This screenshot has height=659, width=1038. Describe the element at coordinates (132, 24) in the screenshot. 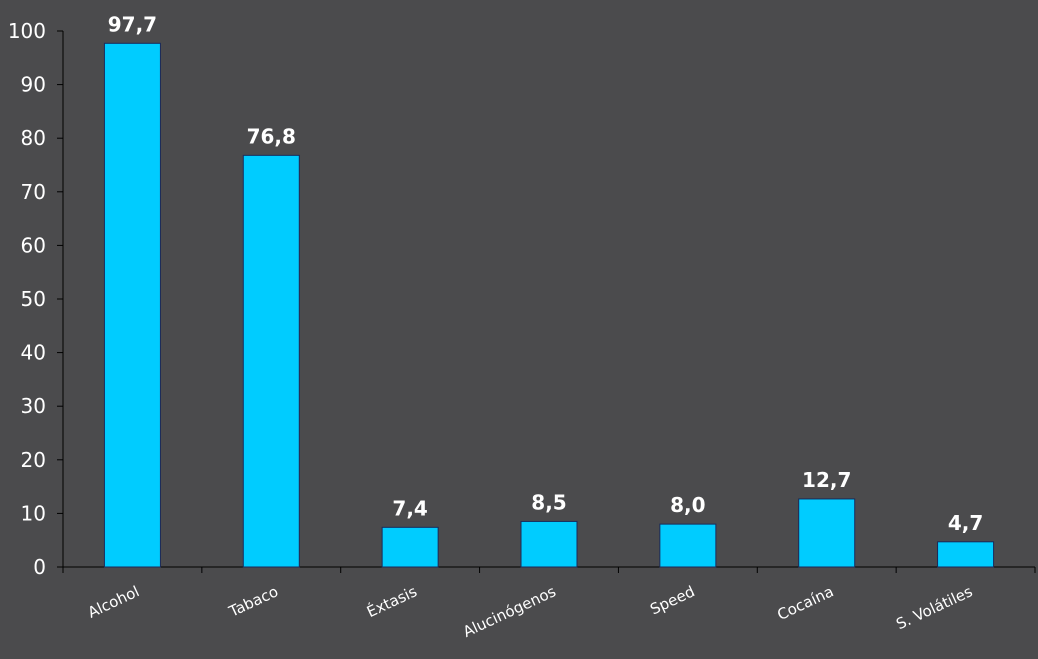

I see `data-label: 97,7` at that location.